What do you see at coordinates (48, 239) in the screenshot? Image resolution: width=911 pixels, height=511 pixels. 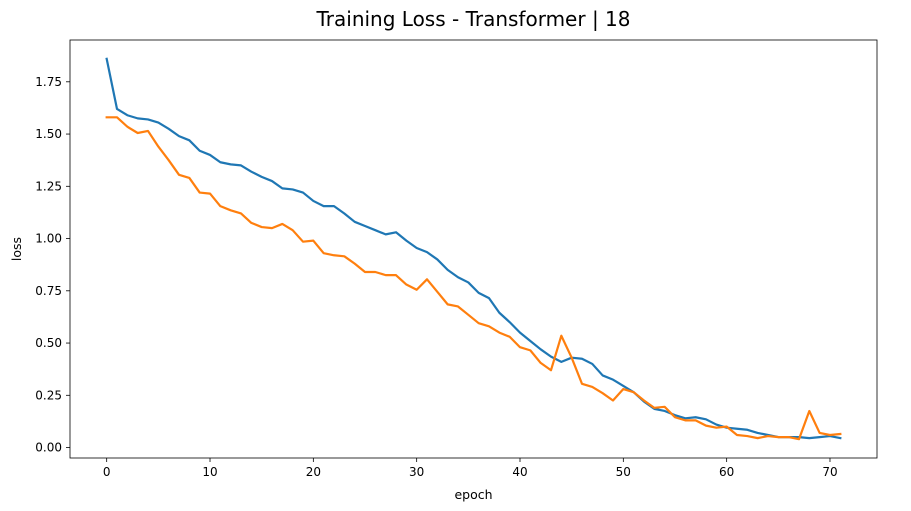 I see `y-tick-label: 1.00` at bounding box center [48, 239].